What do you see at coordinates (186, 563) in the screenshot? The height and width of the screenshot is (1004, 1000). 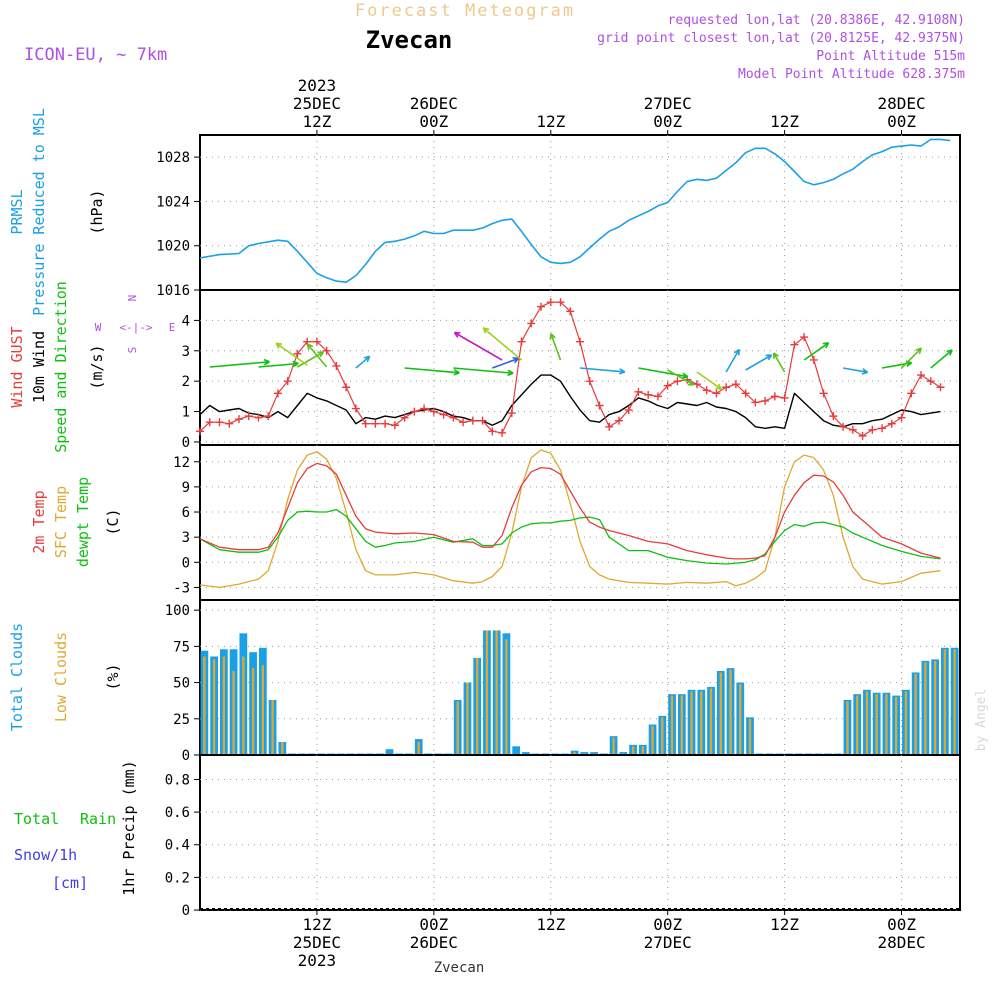 I see `temp-ytick-label: 0` at bounding box center [186, 563].